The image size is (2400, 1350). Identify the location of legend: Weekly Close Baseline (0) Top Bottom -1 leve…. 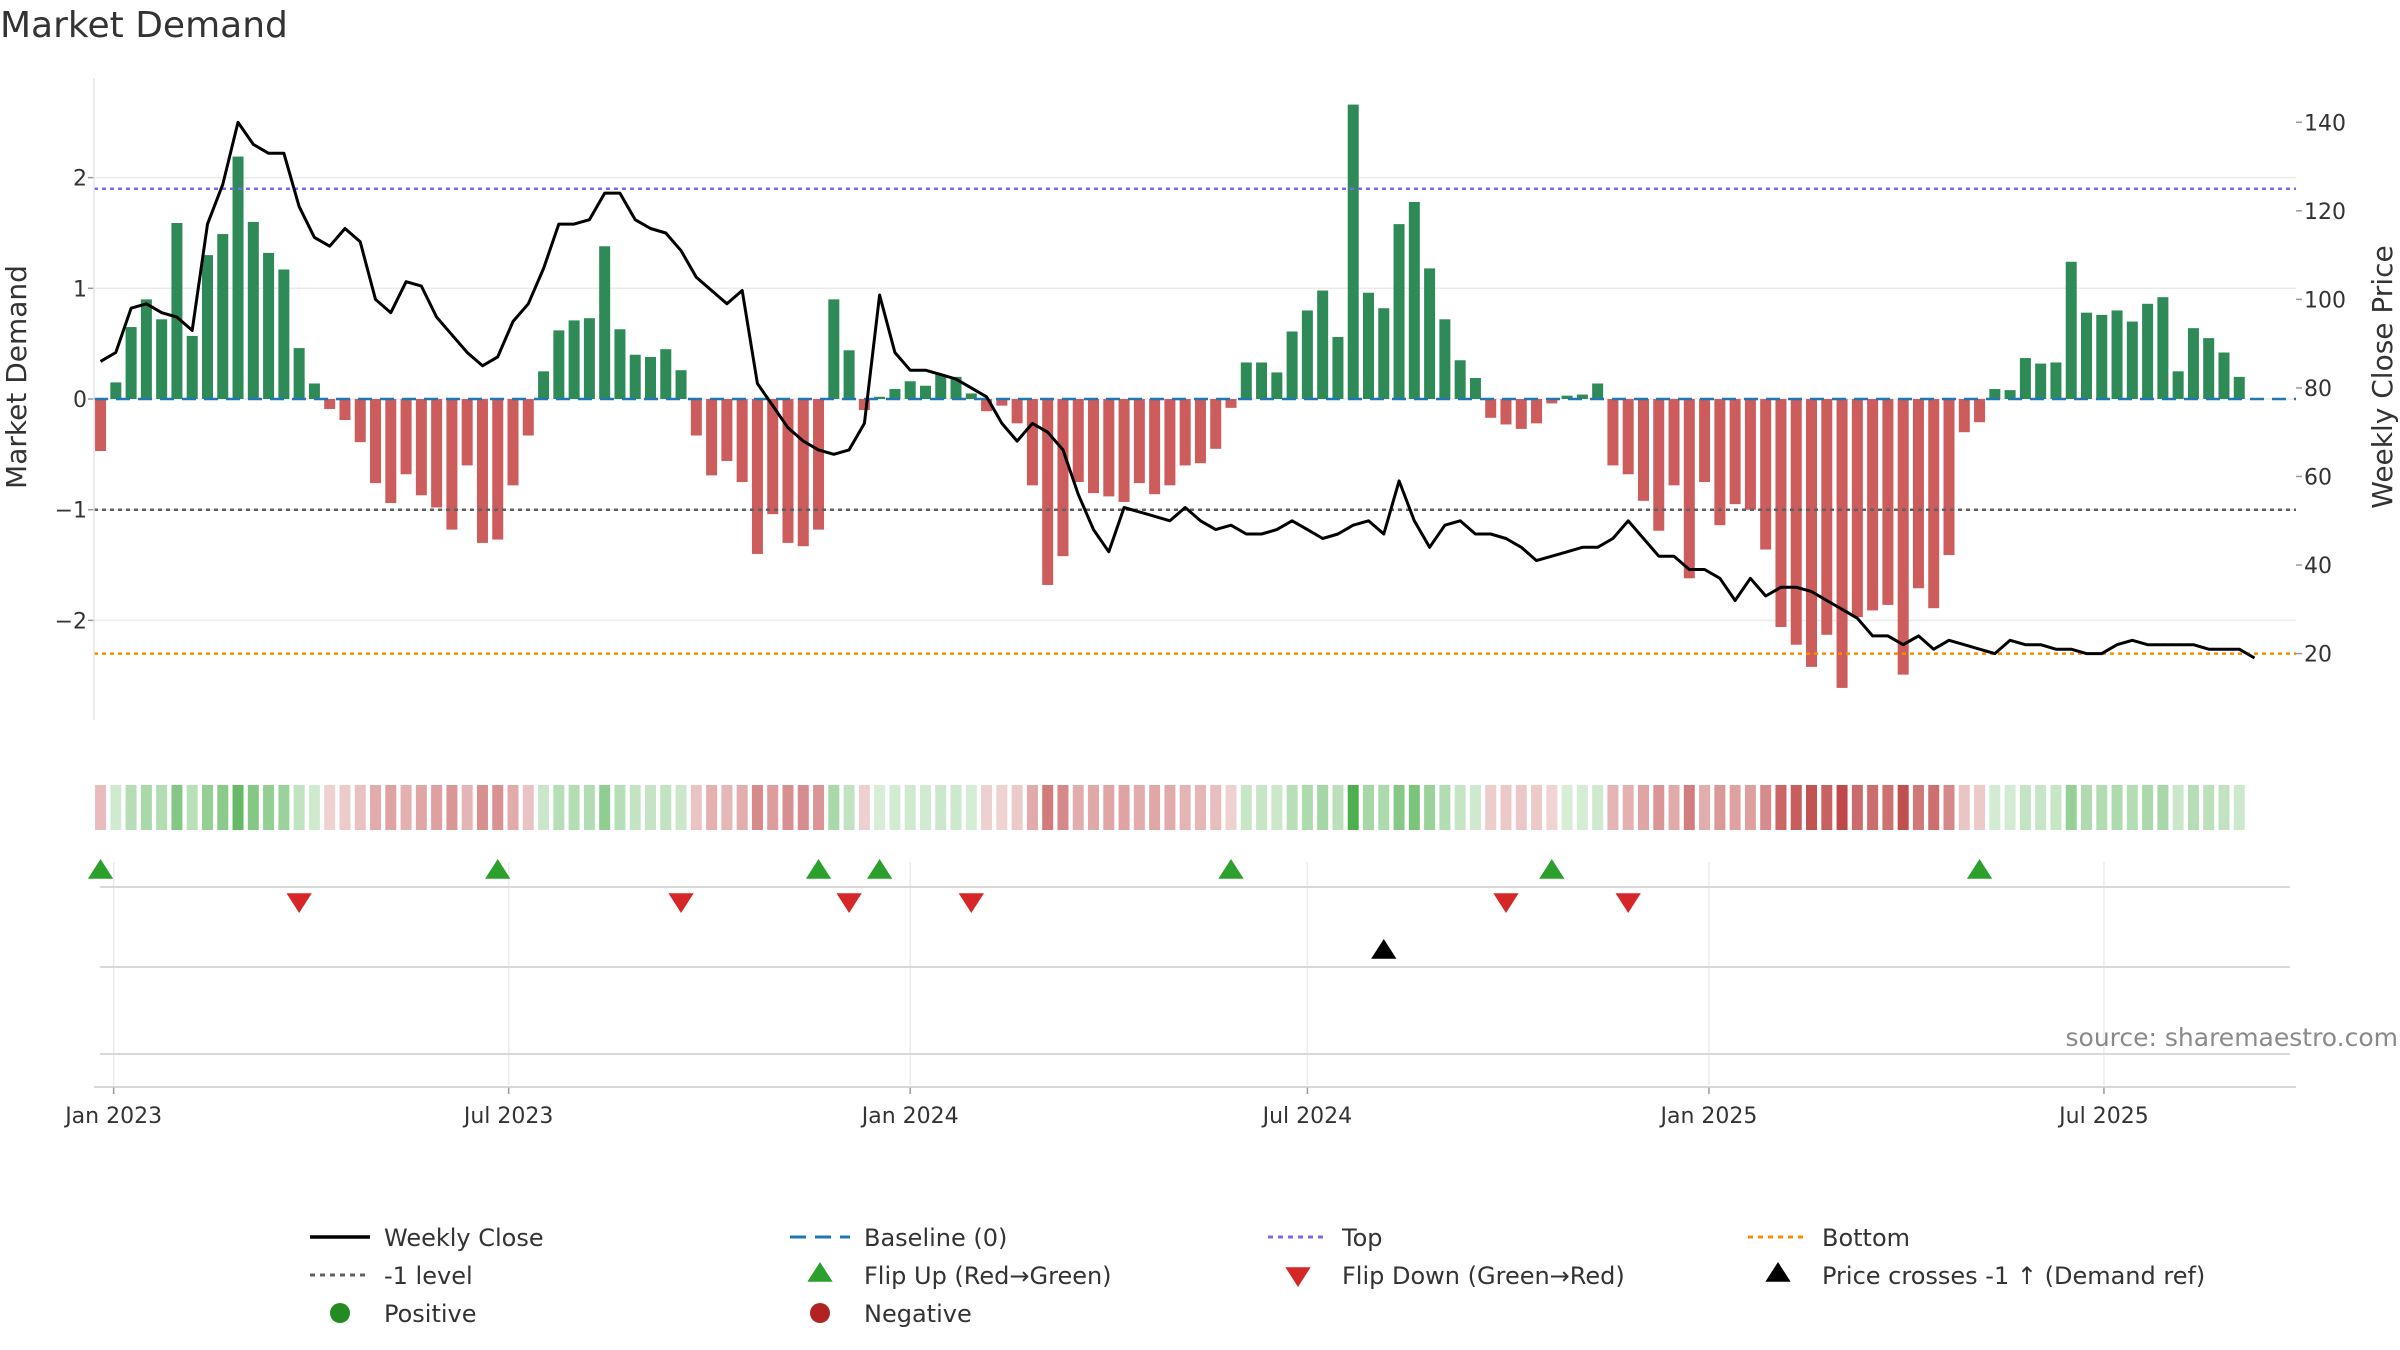
(1257, 1276).